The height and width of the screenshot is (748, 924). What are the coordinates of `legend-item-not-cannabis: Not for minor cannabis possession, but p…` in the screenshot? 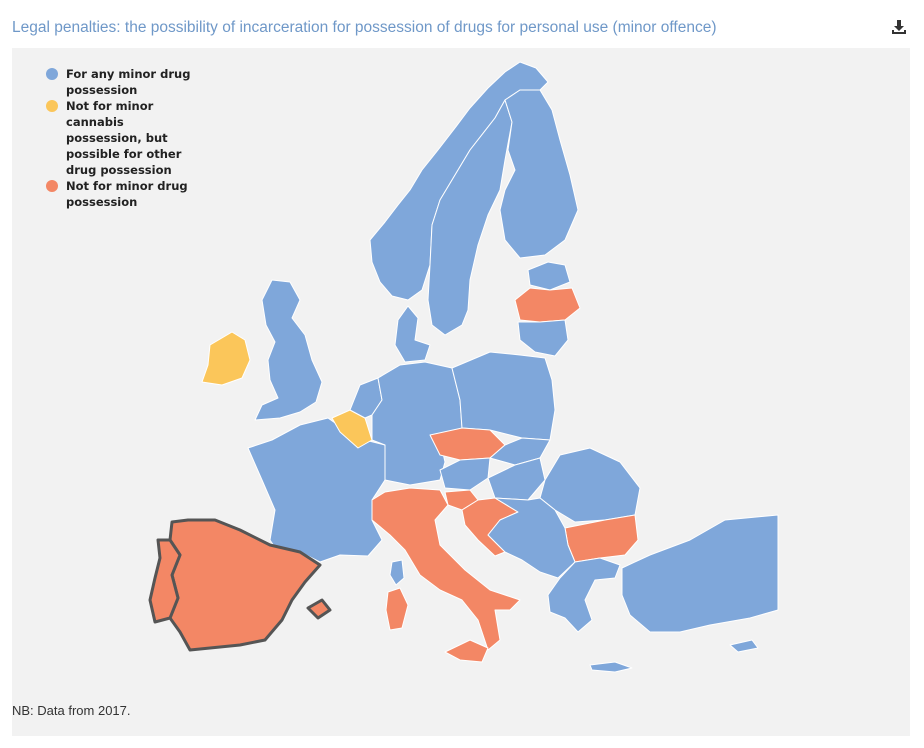 It's located at (121, 138).